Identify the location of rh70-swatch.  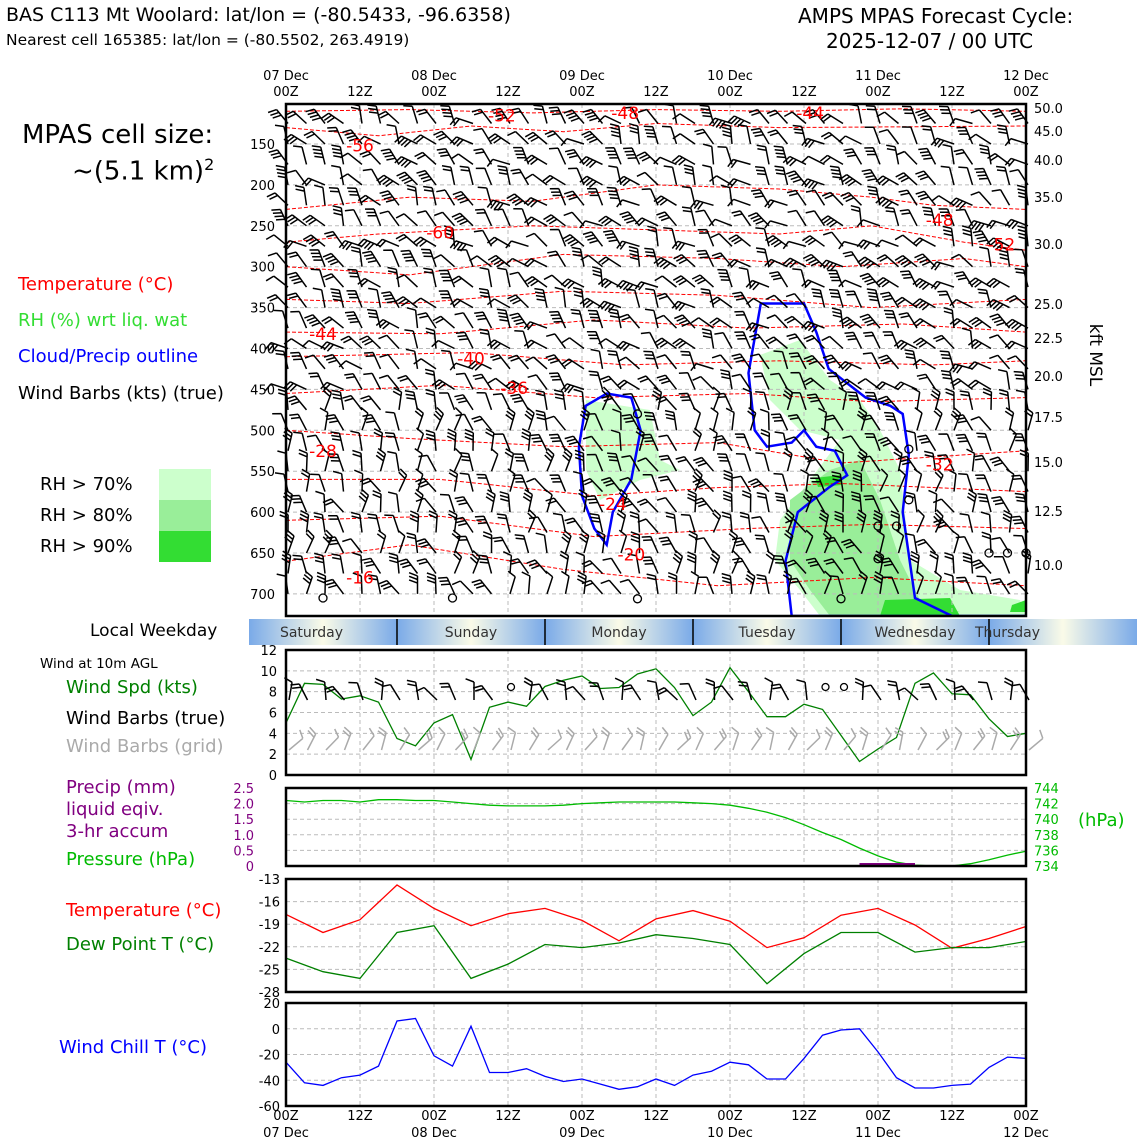
(185, 484).